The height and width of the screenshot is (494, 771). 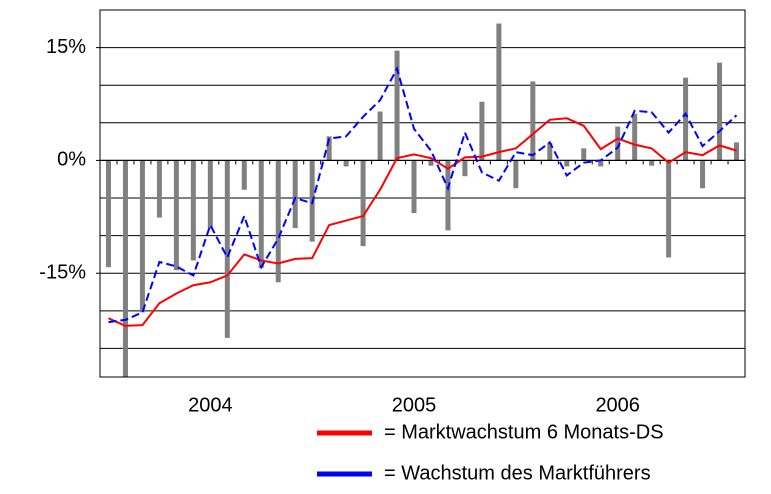 I want to click on x-tick-label: 2005, so click(x=414, y=405).